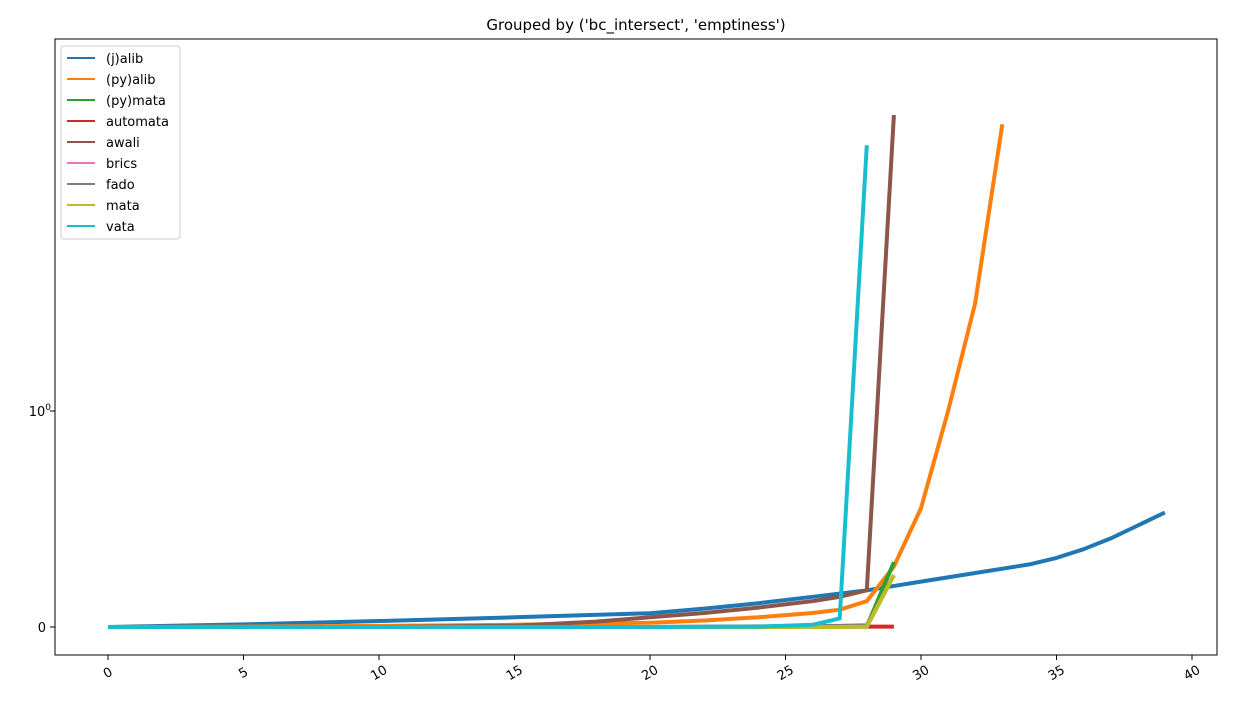  Describe the element at coordinates (650, 673) in the screenshot. I see `x-tick-label: 20` at that location.